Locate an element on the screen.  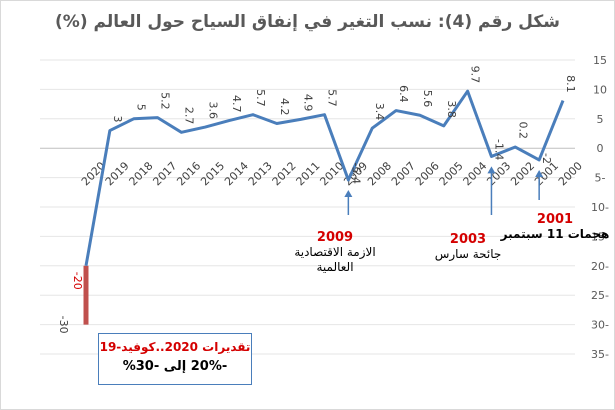
data-label: 0.2 is located at coordinates (522, 131).